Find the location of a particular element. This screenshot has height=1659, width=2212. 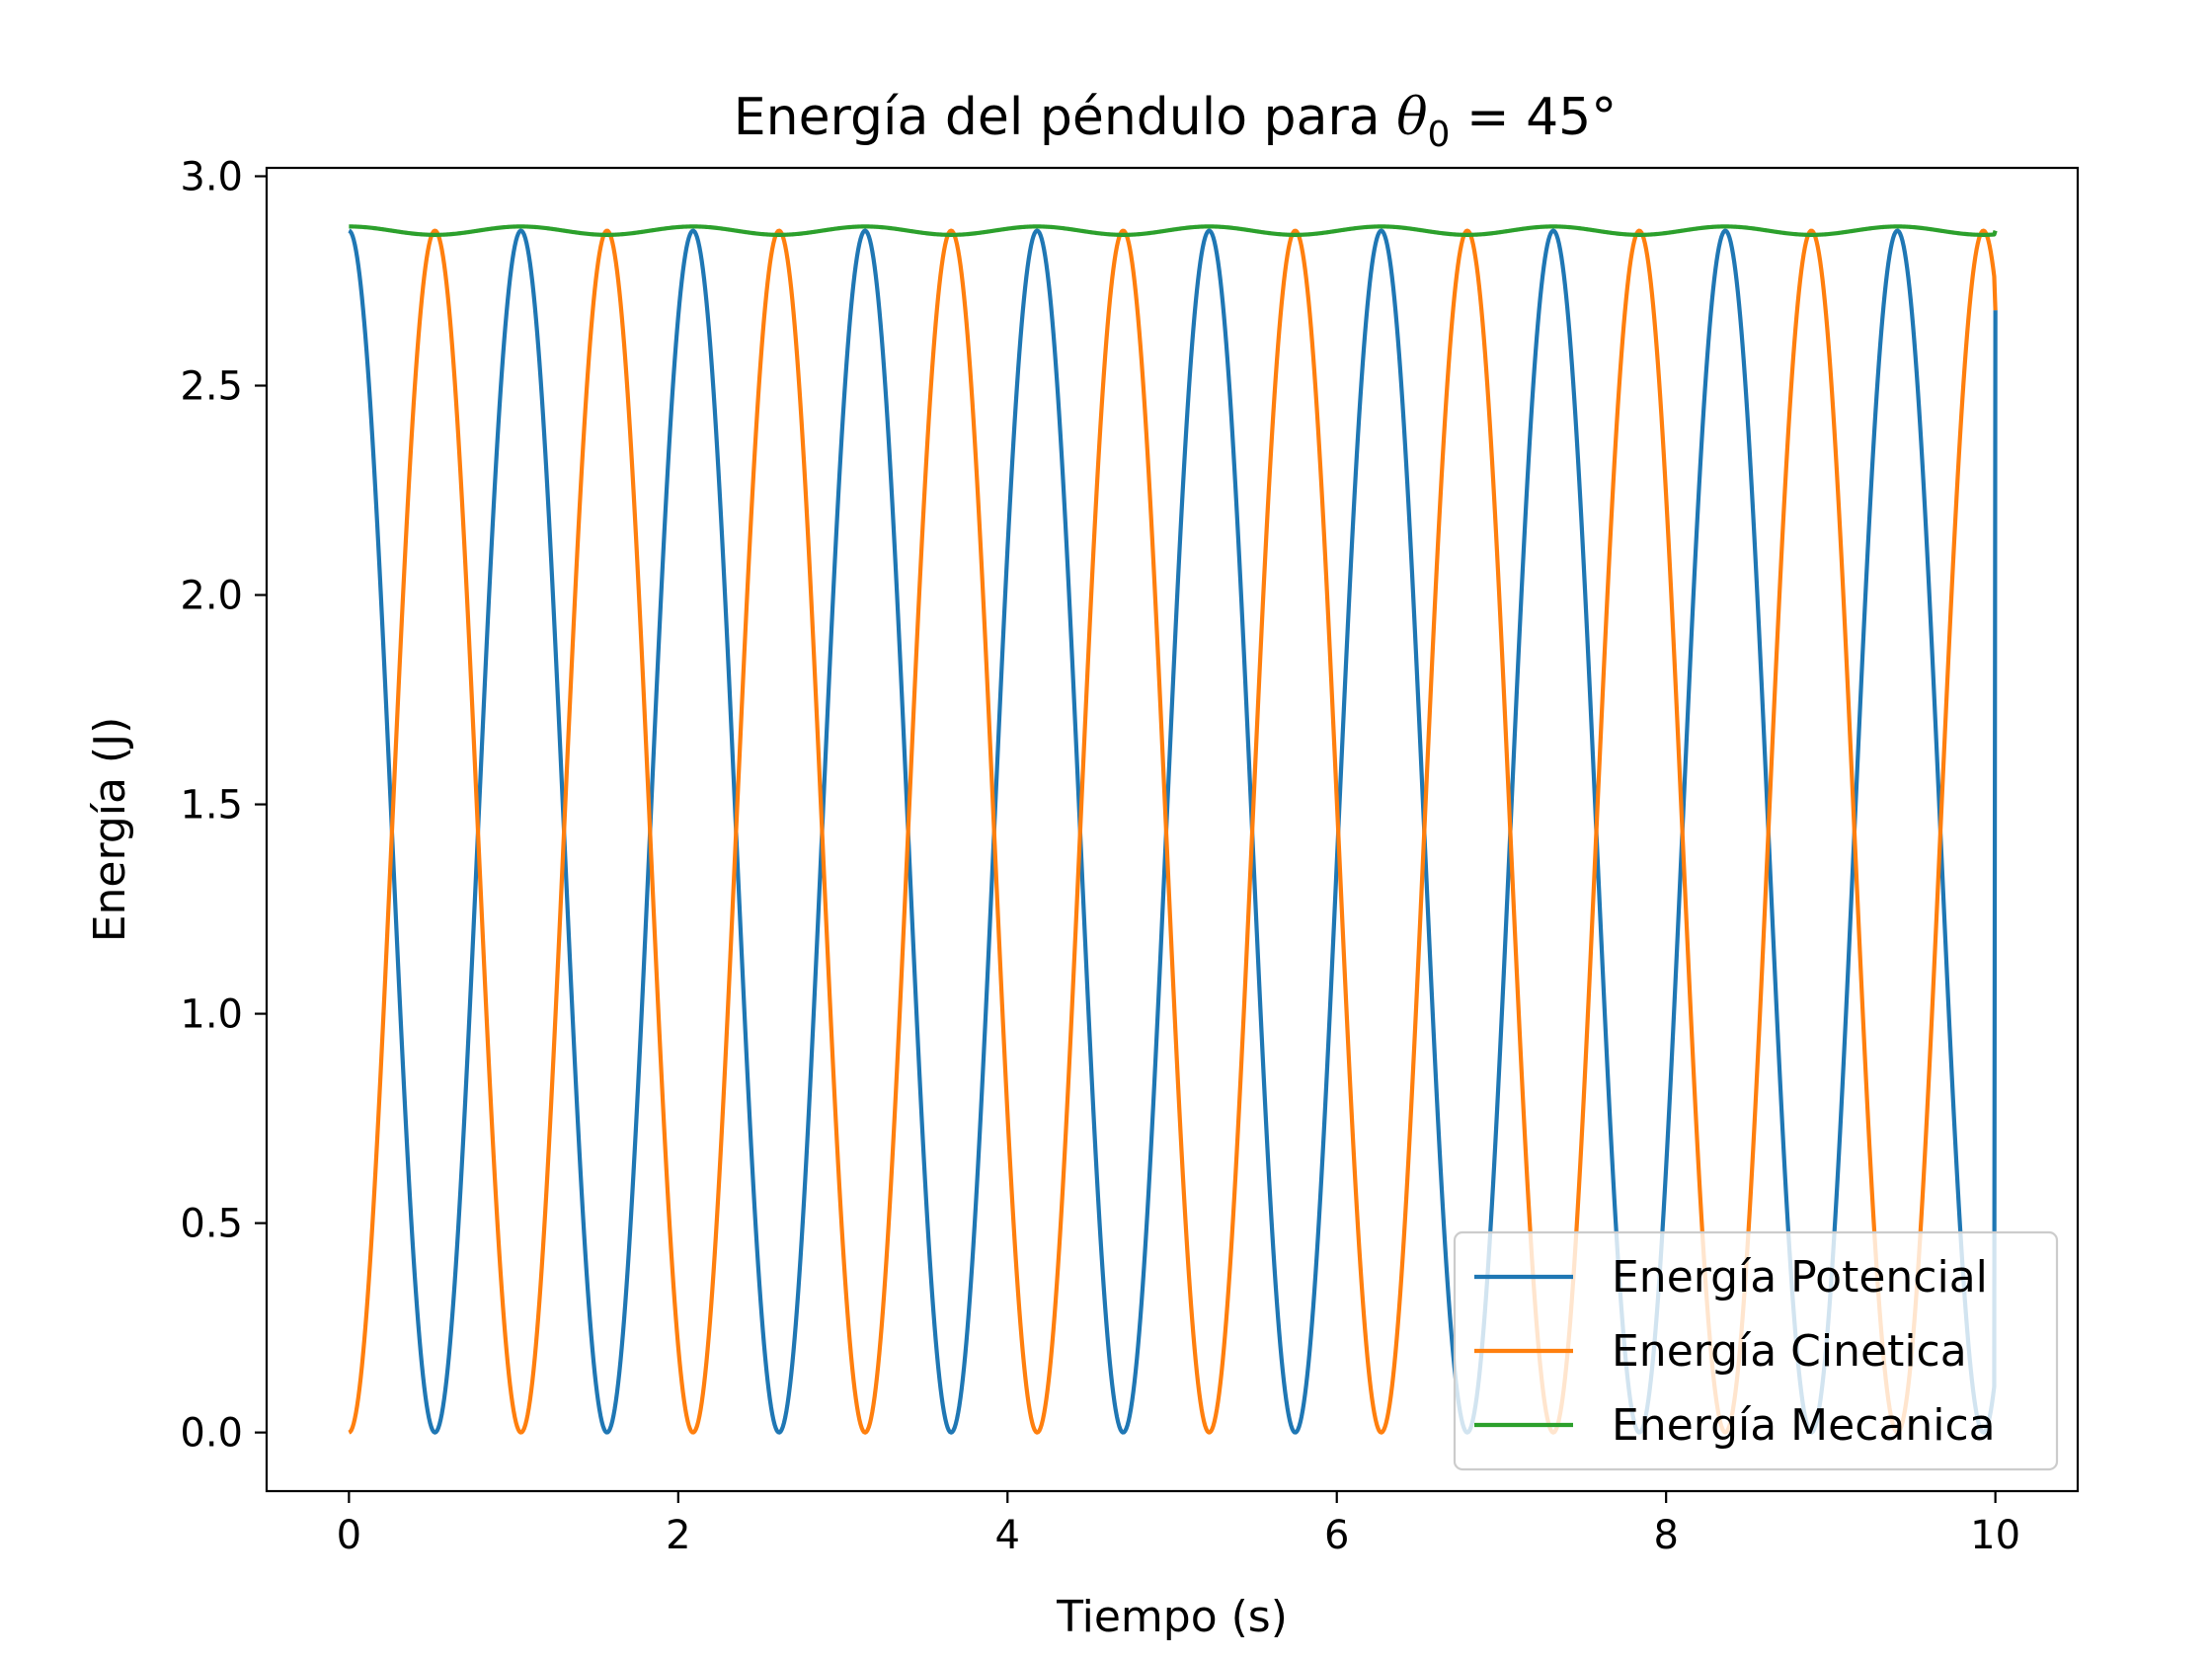

y-tick-label: 1.5 is located at coordinates (212, 806).